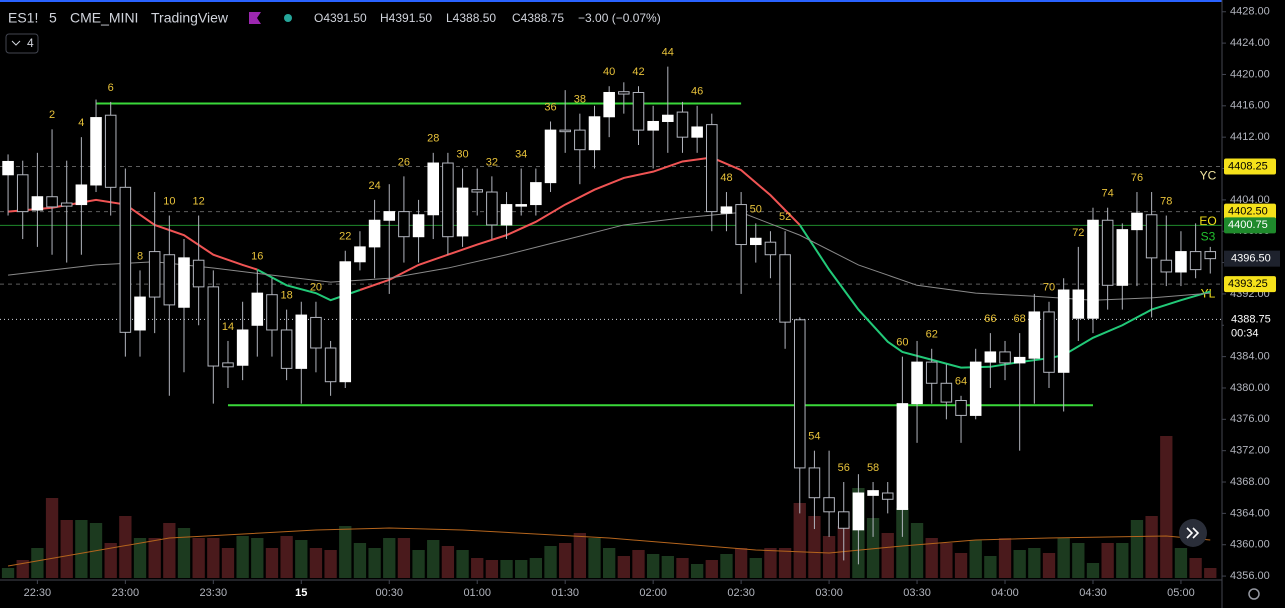 This screenshot has height=608, width=1285. What do you see at coordinates (1078, 233) in the screenshot?
I see `bar-number: 72` at bounding box center [1078, 233].